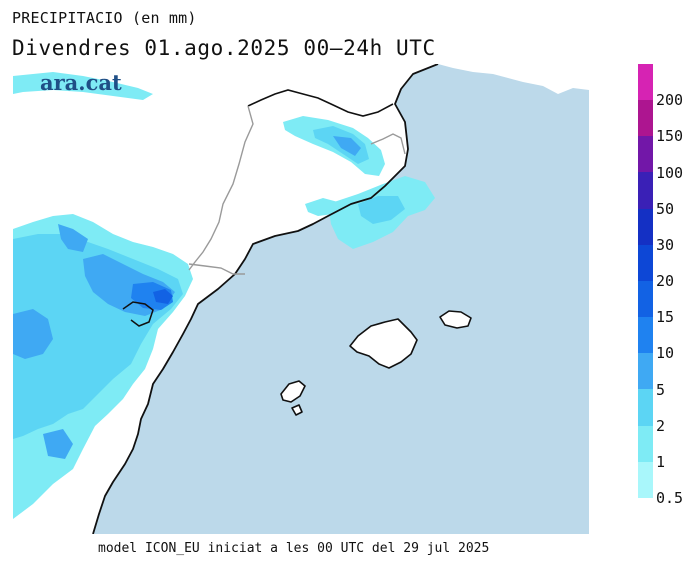 The image size is (698, 568). I want to click on legend-label: 30, so click(665, 244).